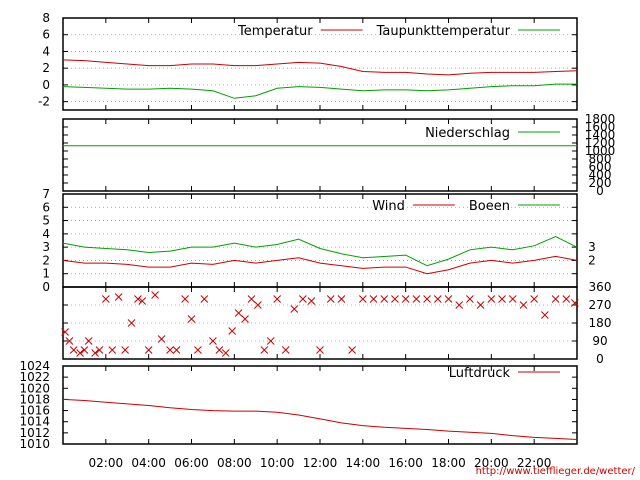 The width and height of the screenshot is (640, 480). What do you see at coordinates (600, 167) in the screenshot?
I see `y-tick-label: 600` at bounding box center [600, 167].